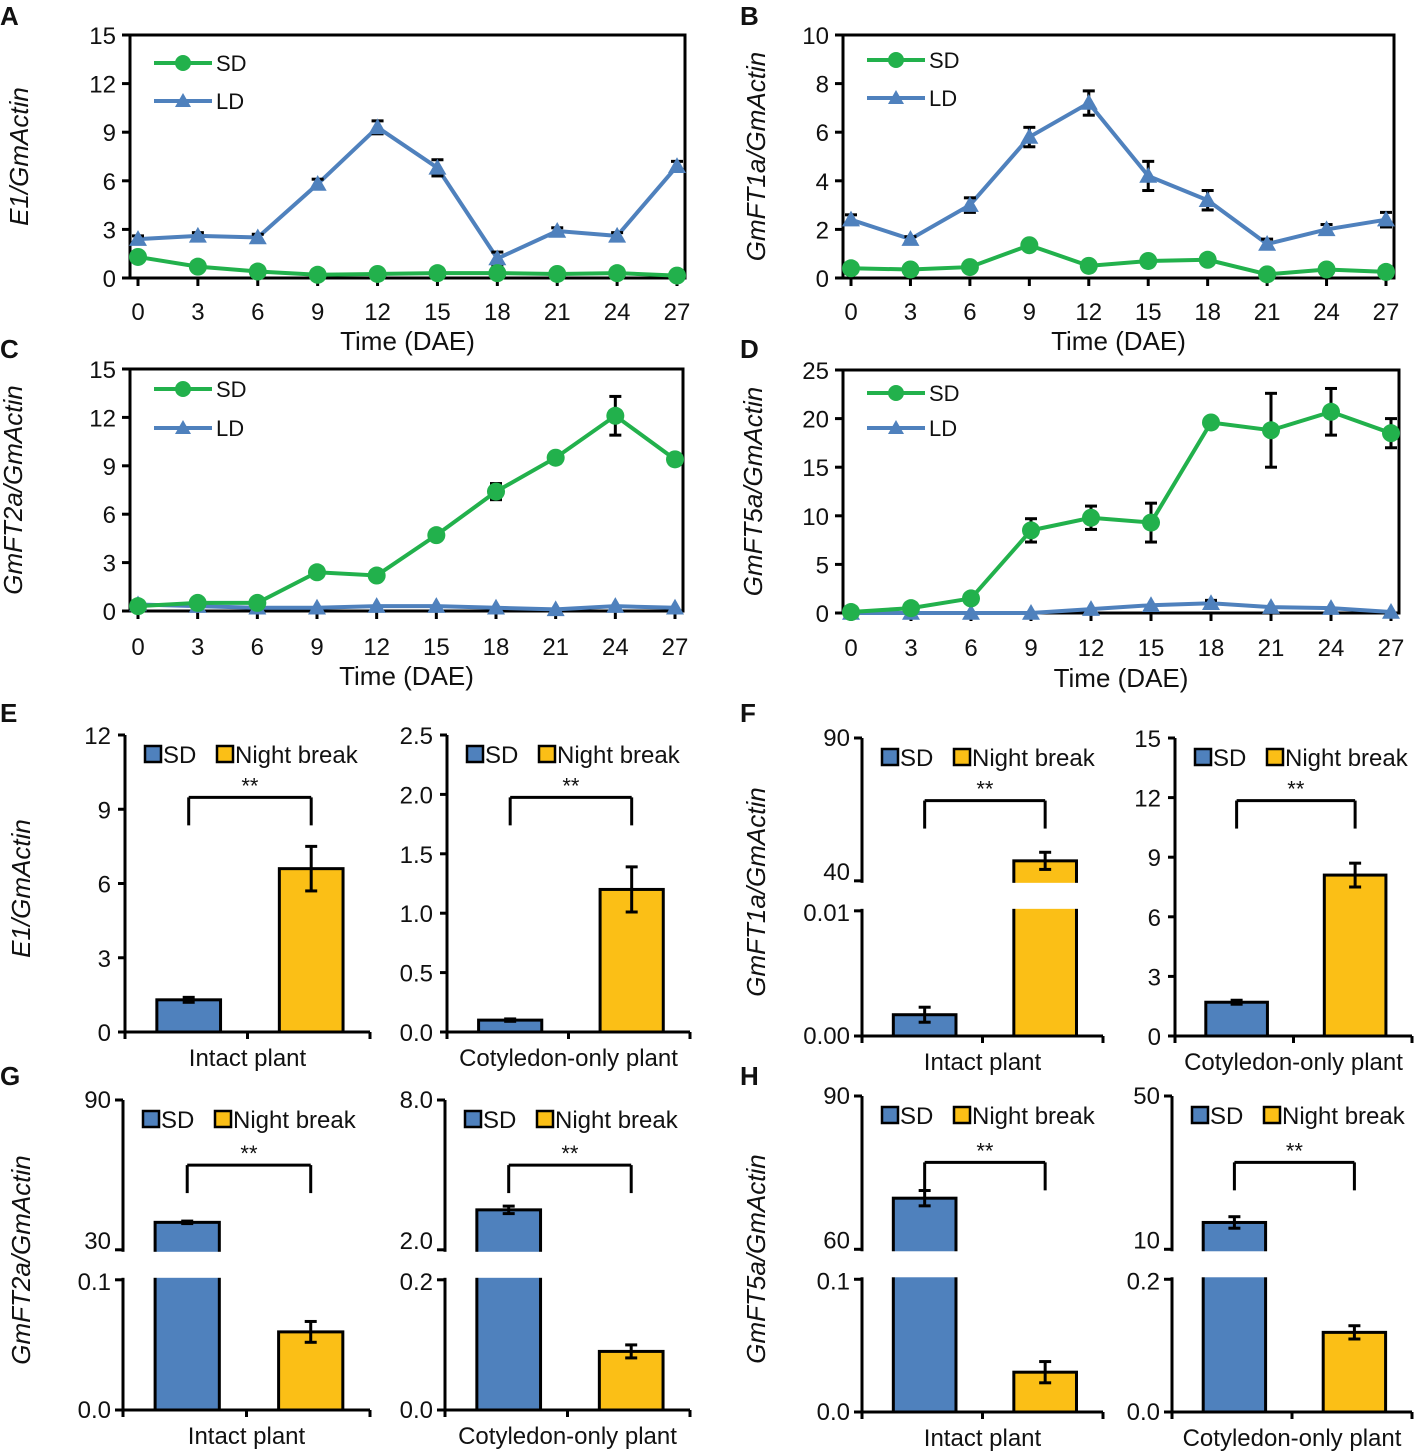 The width and height of the screenshot is (1419, 1455). What do you see at coordinates (1236, 1019) in the screenshot?
I see `panel-f-sub2-bar-sd` at bounding box center [1236, 1019].